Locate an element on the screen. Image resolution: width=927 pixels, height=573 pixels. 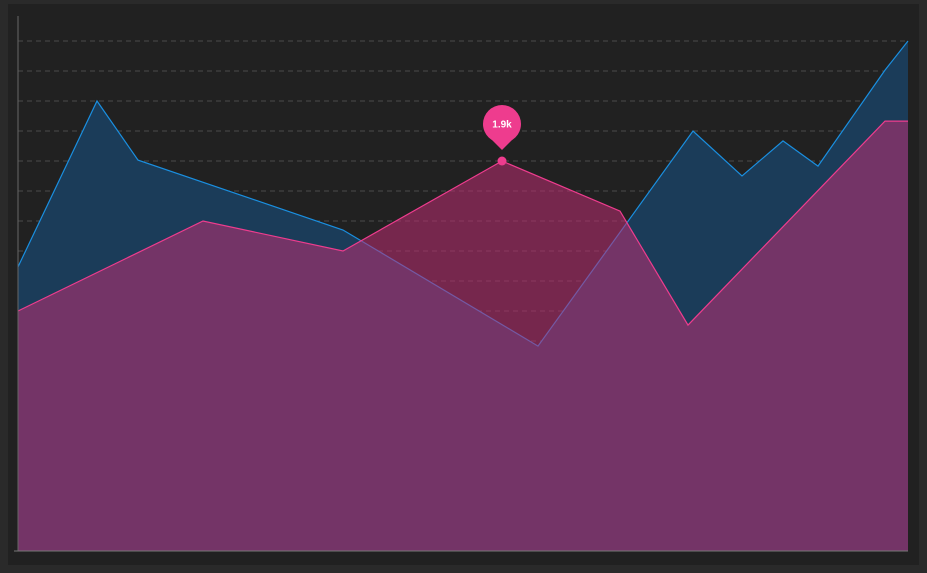
tooltip-balloon is located at coordinates (502, 124).